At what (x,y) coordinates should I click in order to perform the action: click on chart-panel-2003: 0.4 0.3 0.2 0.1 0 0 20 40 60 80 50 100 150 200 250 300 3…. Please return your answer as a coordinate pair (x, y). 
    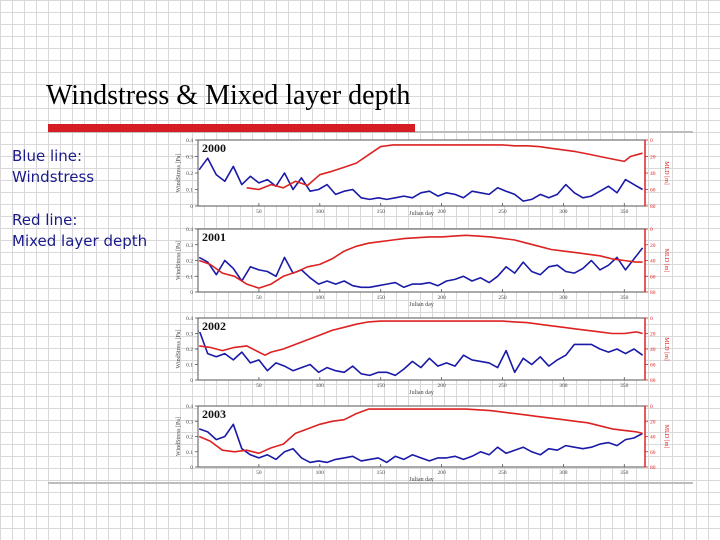
    Looking at the image, I should click on (422, 443).